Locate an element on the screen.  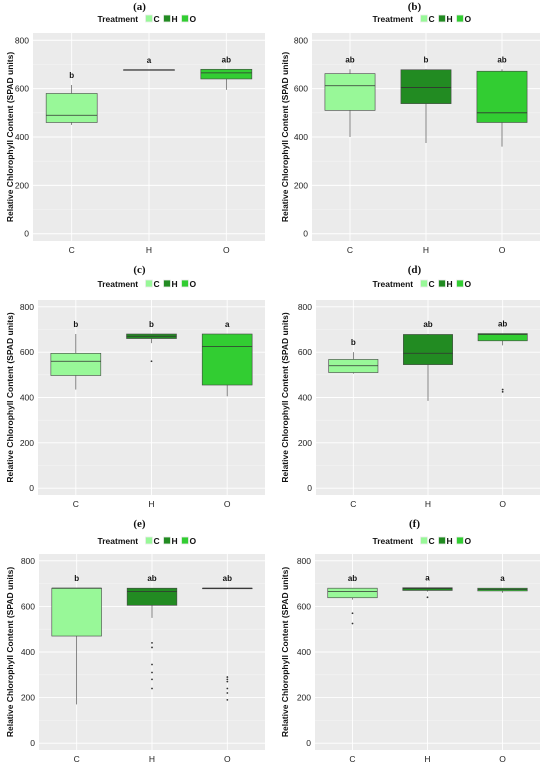
box-plot-H: a is located at coordinates (149, 63).